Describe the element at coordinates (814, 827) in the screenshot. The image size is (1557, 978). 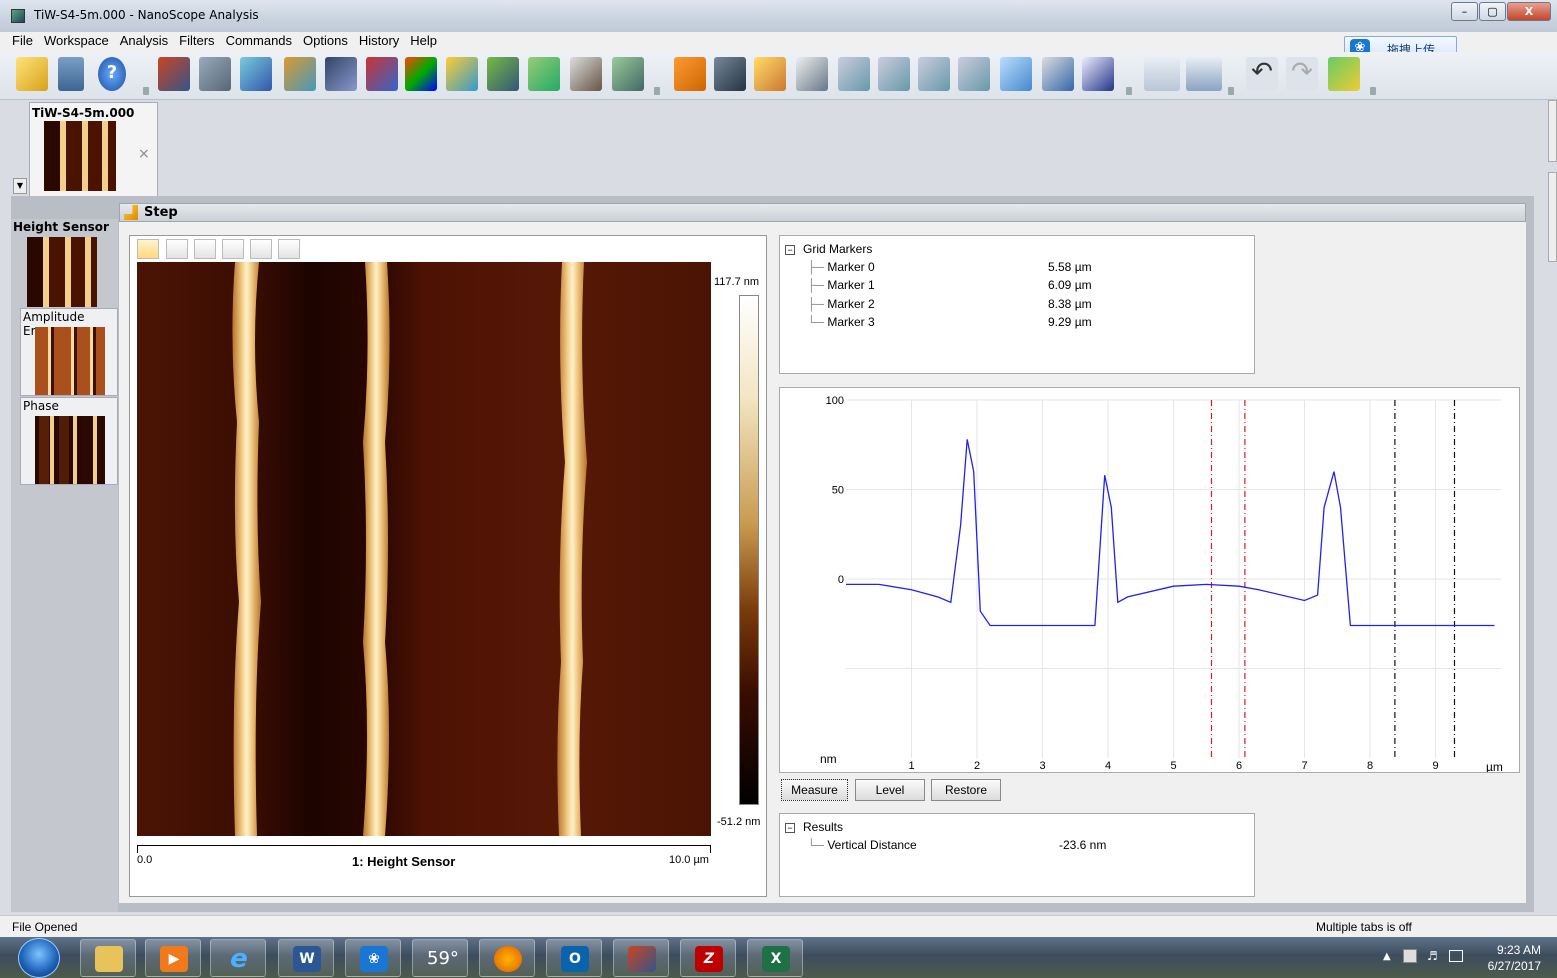
I see `results-node: − Results` at that location.